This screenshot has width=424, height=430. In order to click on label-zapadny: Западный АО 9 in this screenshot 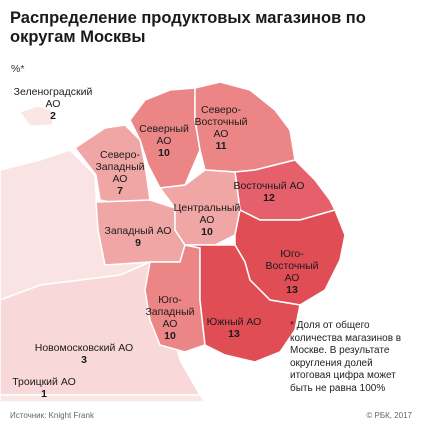, I will do `click(138, 237)`.